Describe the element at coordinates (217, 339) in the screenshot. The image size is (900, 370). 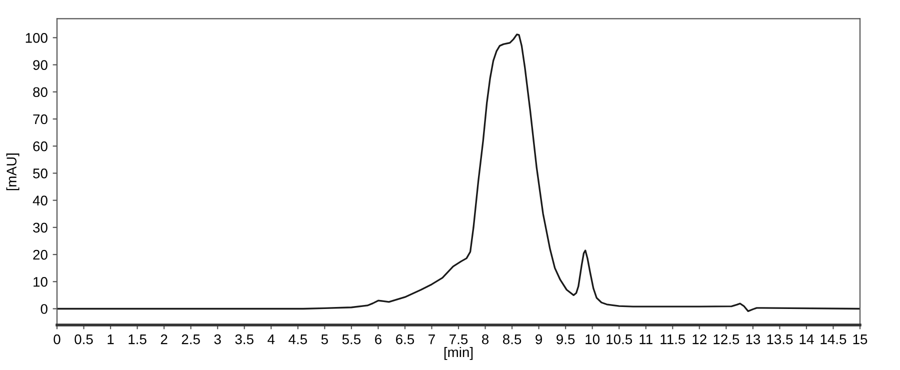
I see `x-tick-label: 3` at that location.